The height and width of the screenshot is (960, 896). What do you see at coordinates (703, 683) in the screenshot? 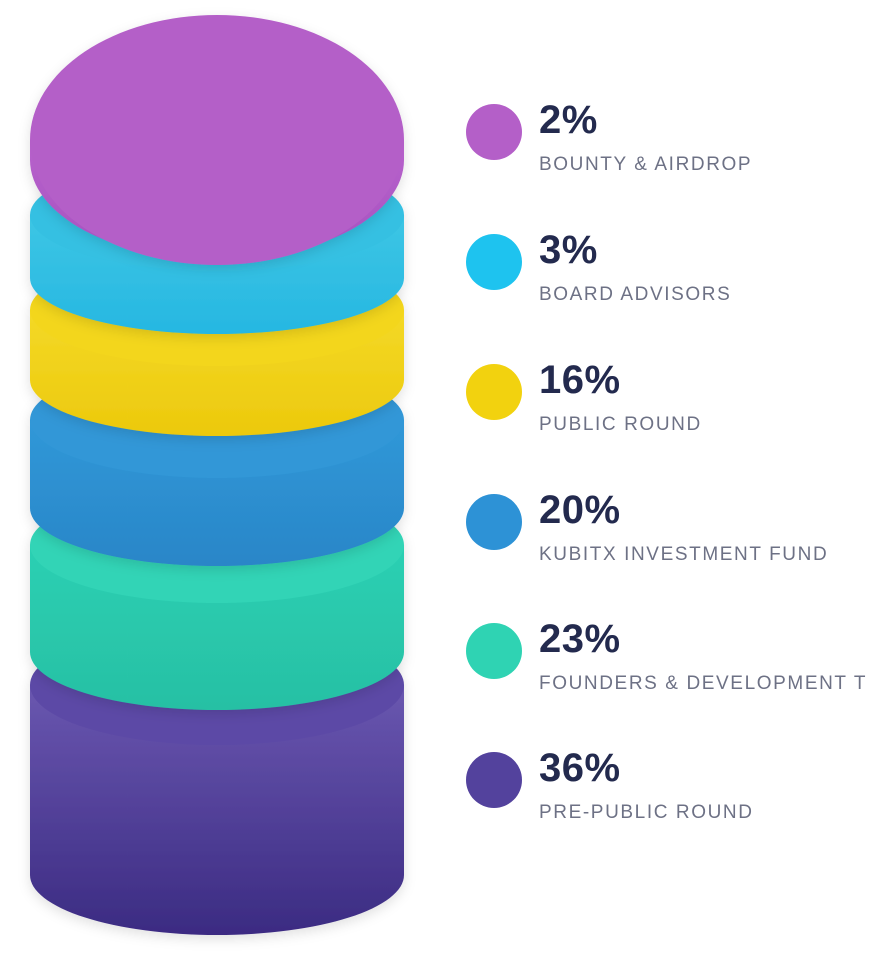
I see `legend-label: FOUNDERS & DEVELOPMENT T` at bounding box center [703, 683].